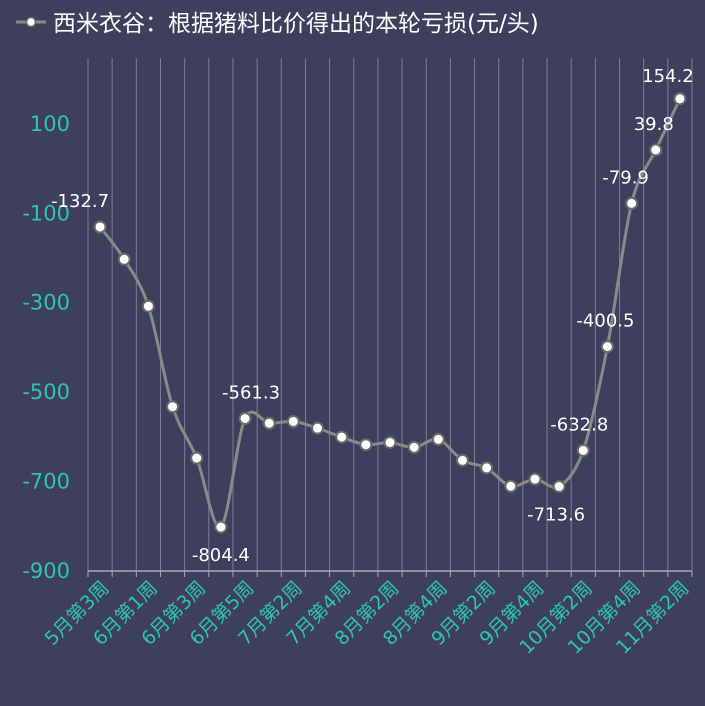 Image resolution: width=705 pixels, height=706 pixels. I want to click on legend-label: 西米衣谷：根据猪料比价得出的本轮亏损(元/头), so click(296, 24).